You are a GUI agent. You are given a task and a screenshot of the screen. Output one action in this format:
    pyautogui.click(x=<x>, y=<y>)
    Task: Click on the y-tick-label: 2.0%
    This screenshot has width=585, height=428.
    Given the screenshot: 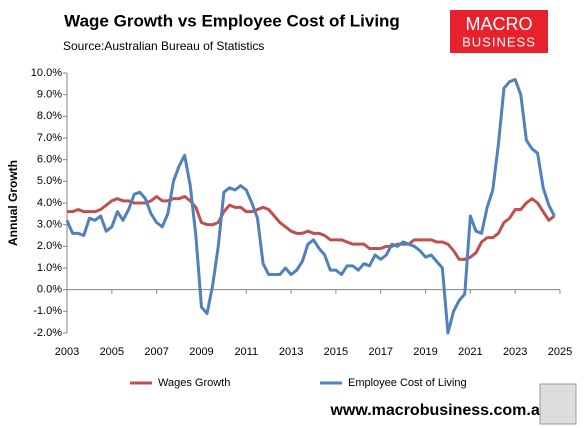 What is the action you would take?
    pyautogui.click(x=49, y=246)
    